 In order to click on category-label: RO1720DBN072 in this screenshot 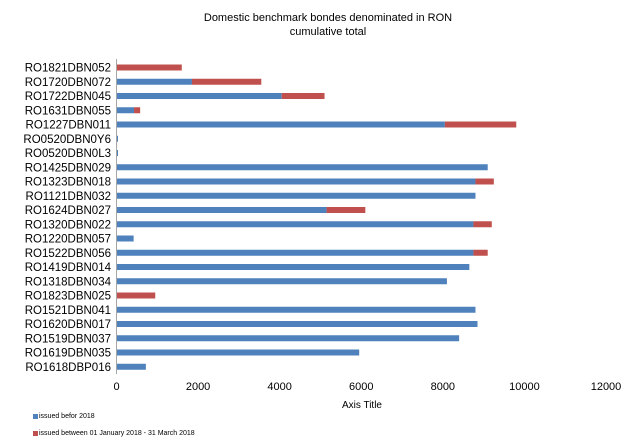, I will do `click(68, 83)`.